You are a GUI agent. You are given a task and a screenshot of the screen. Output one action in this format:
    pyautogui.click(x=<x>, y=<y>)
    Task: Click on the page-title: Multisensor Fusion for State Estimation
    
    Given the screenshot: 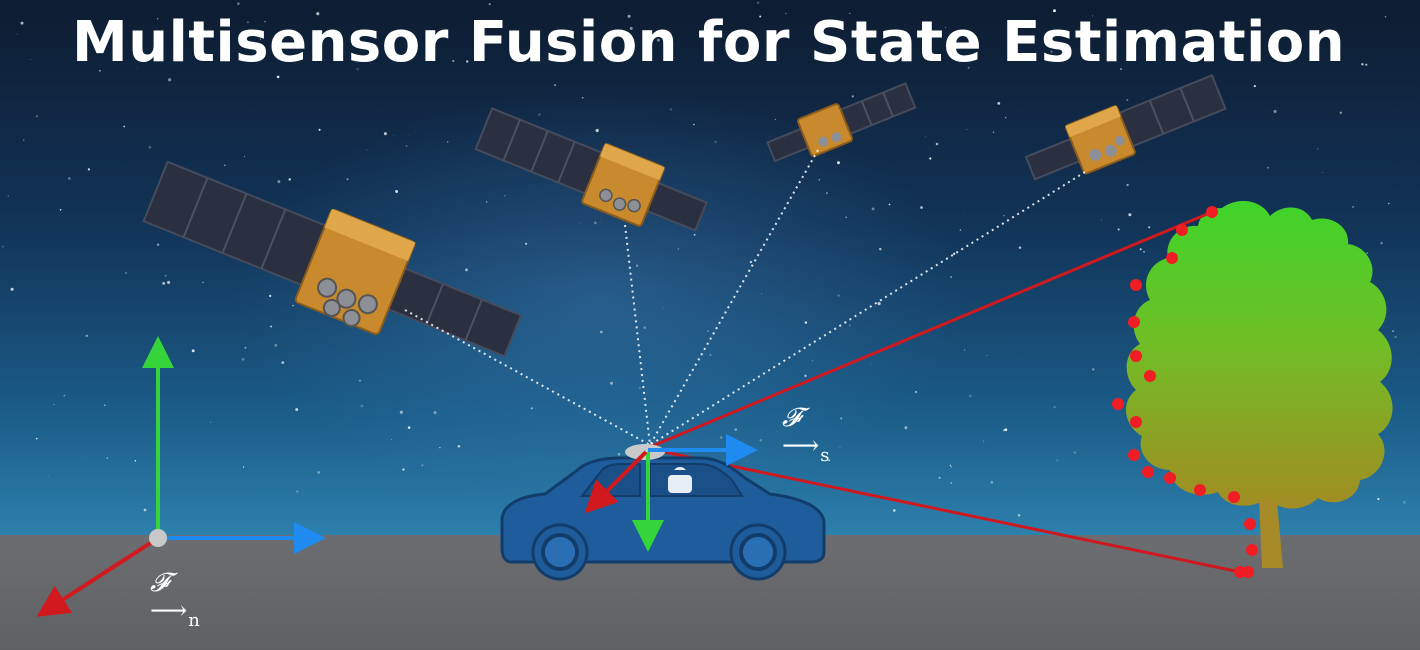 What is the action you would take?
    pyautogui.click(x=709, y=42)
    